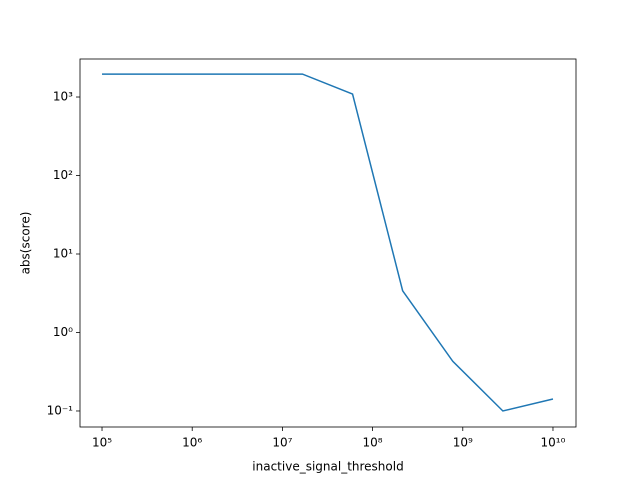 Image resolution: width=640 pixels, height=480 pixels. Describe the element at coordinates (192, 443) in the screenshot. I see `x-tick-label: 10⁶` at that location.